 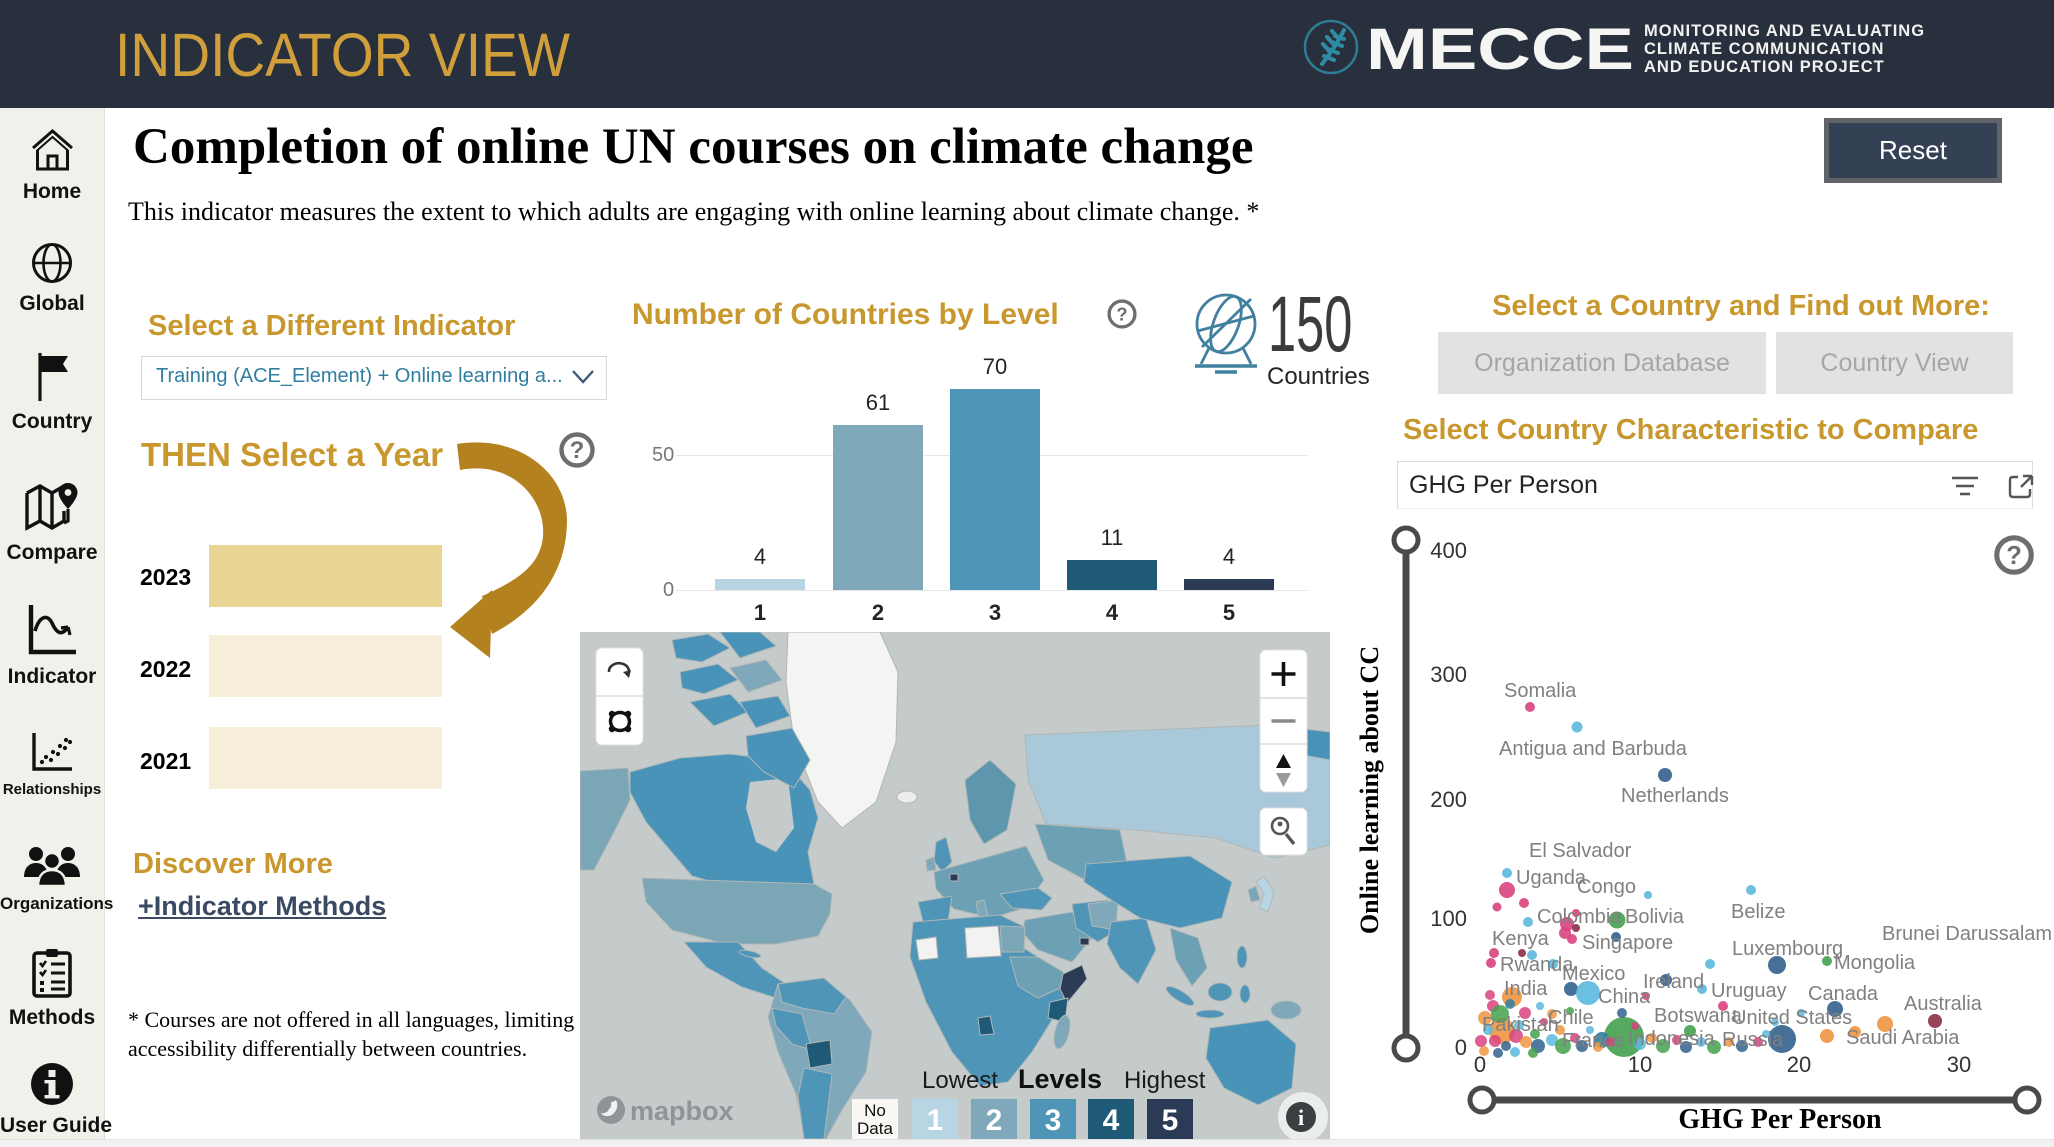 I want to click on svg-text: 2, so click(x=994, y=1120).